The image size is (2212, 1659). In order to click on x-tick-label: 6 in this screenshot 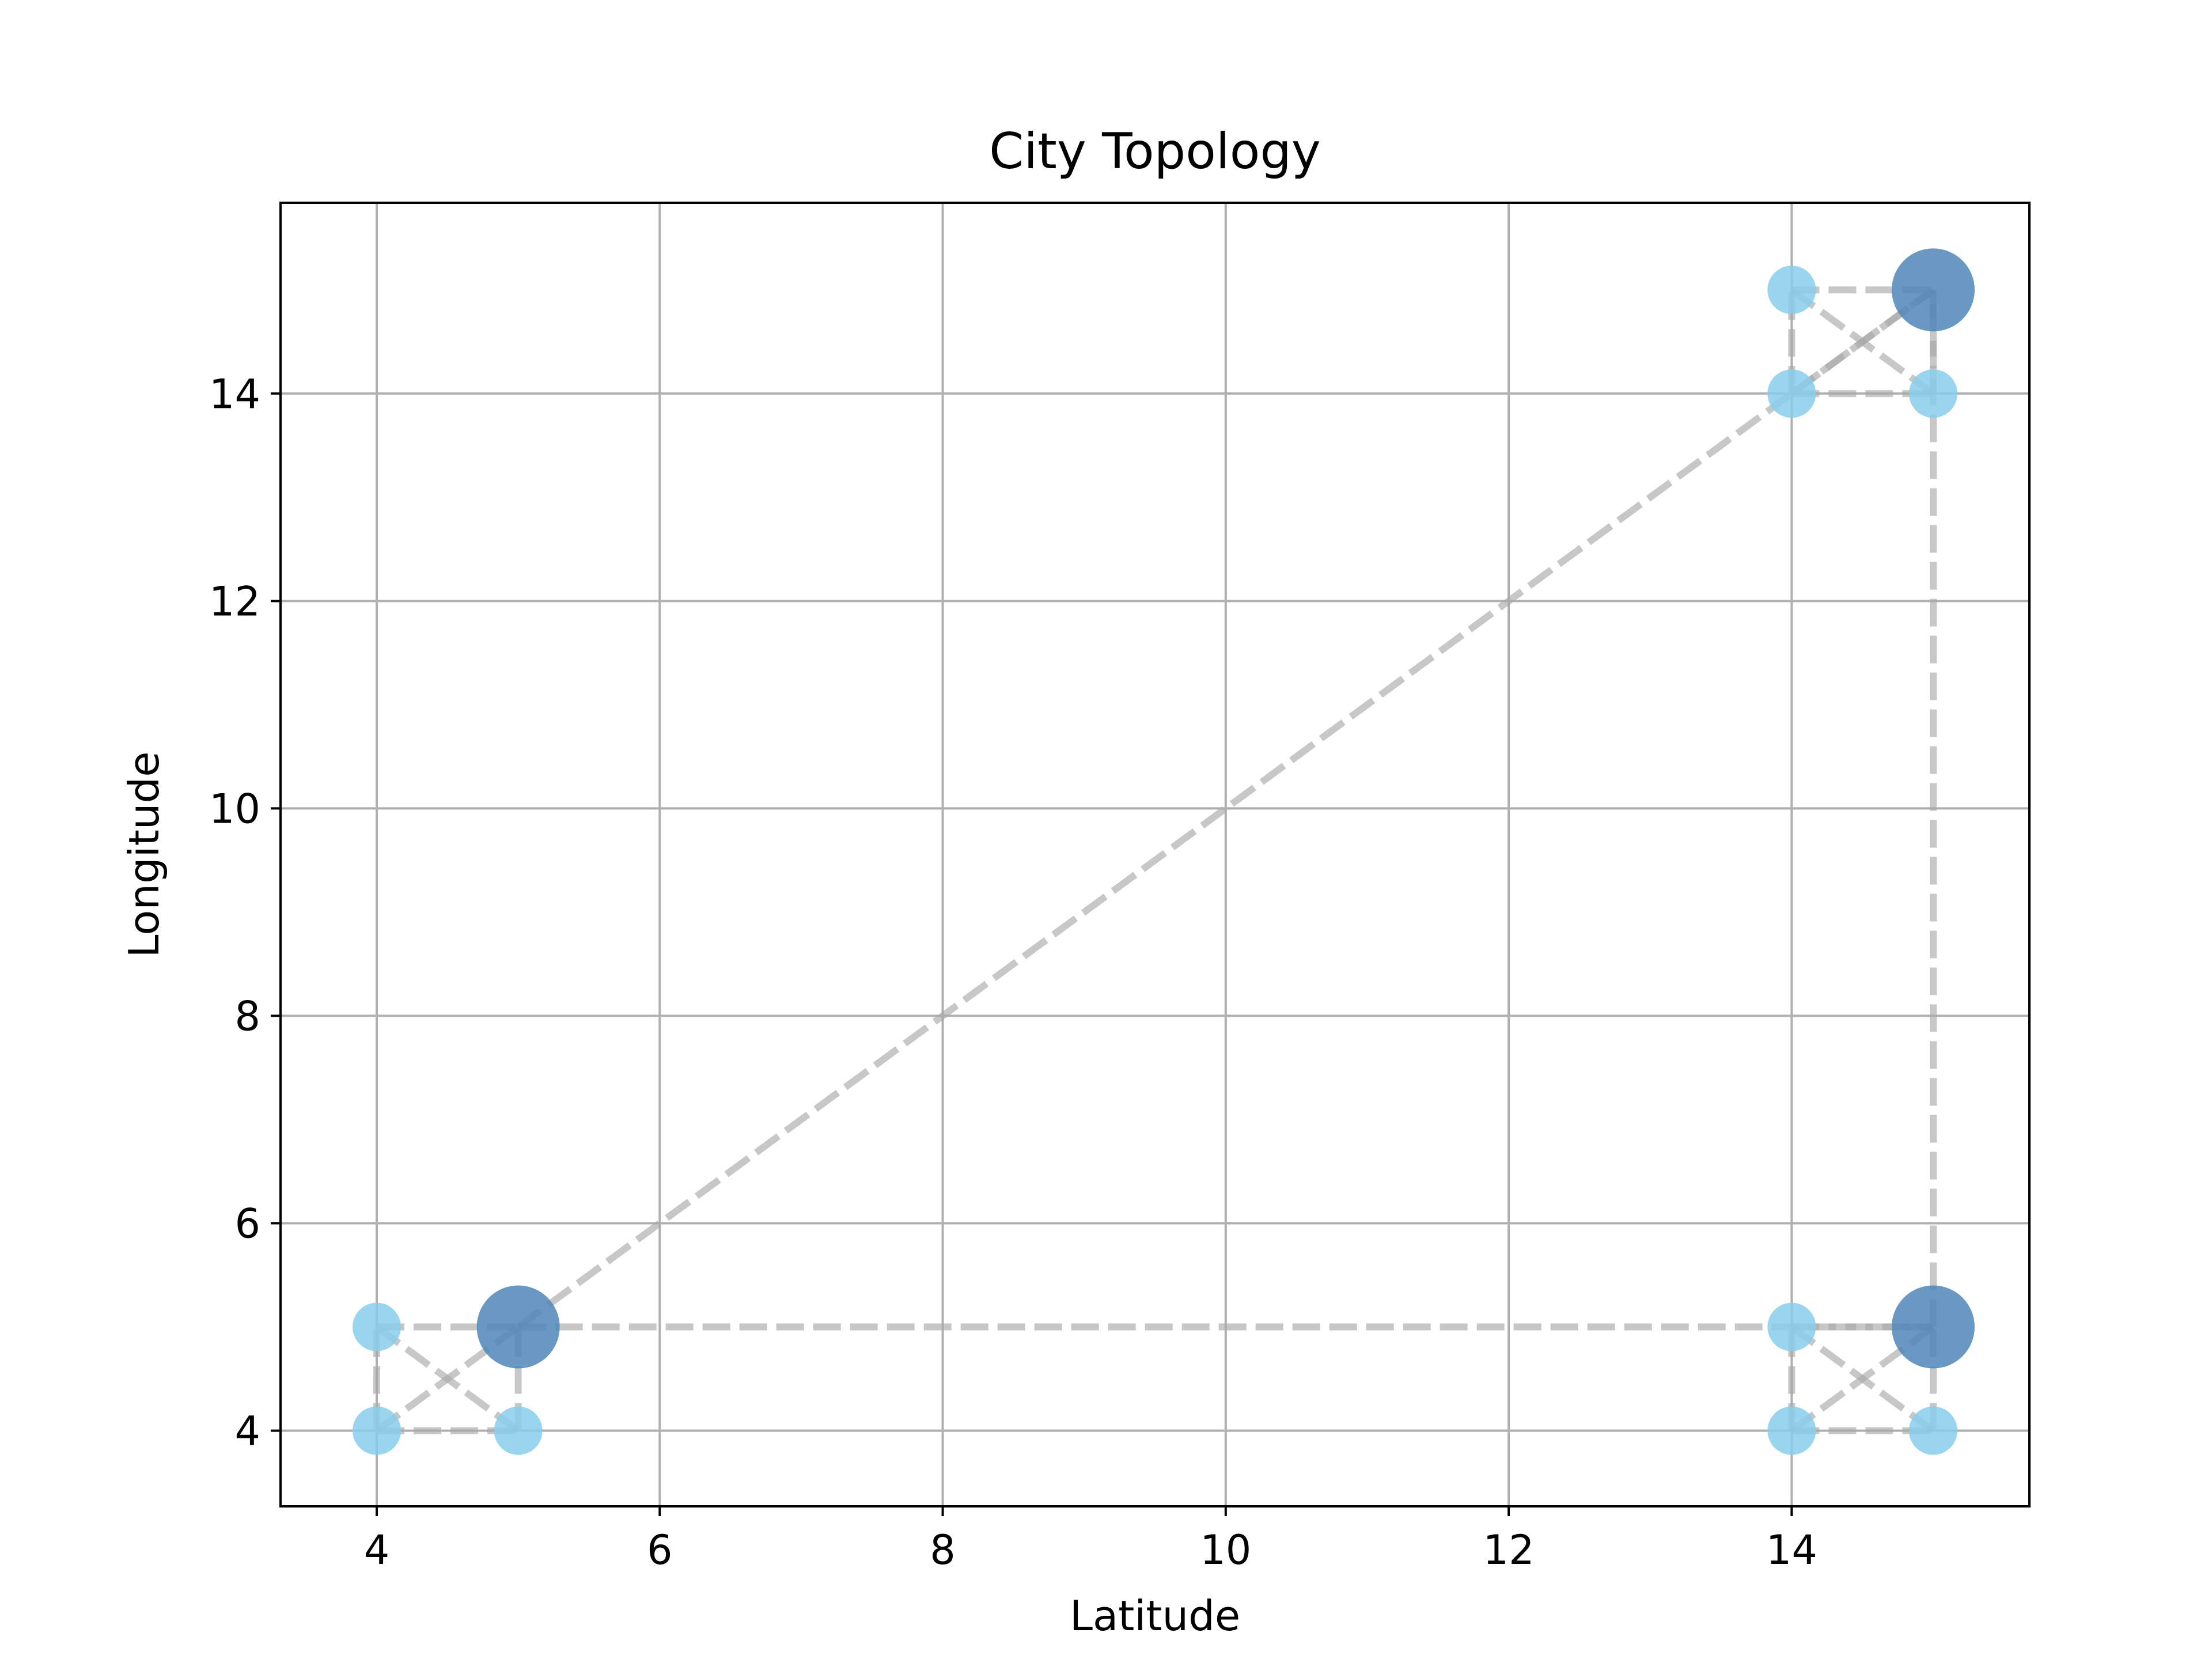, I will do `click(660, 1550)`.